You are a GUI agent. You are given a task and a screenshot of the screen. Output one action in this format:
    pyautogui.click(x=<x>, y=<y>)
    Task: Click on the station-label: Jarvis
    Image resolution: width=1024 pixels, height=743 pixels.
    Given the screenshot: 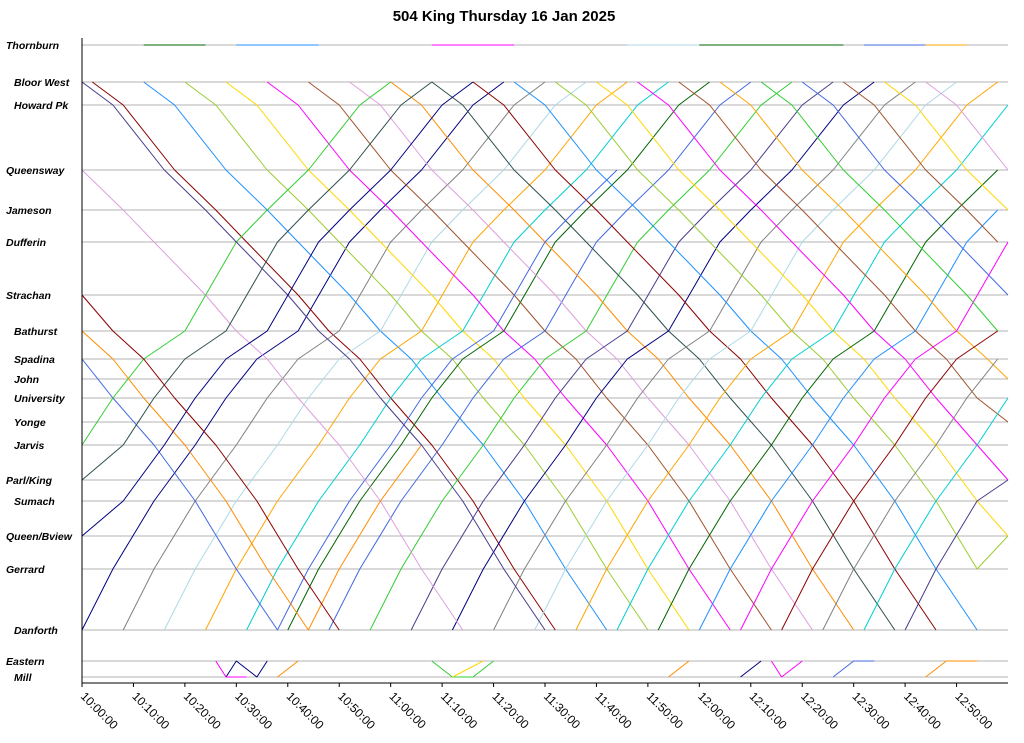 What is the action you would take?
    pyautogui.click(x=29, y=446)
    